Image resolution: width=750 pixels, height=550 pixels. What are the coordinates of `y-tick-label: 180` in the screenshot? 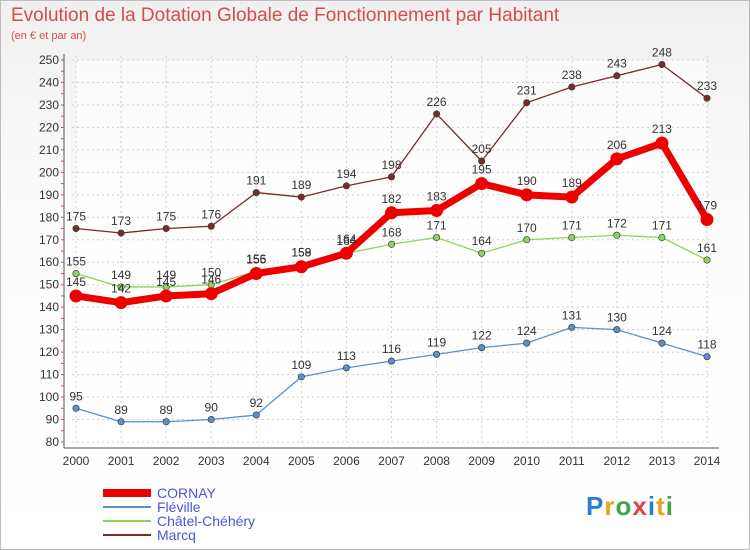 It's located at (49, 217).